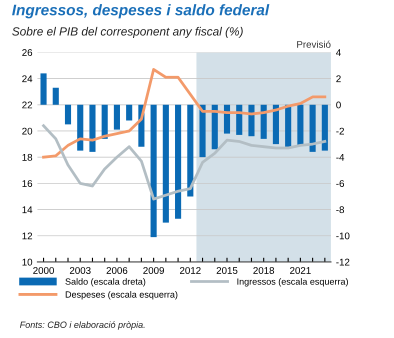 The width and height of the screenshot is (394, 338). Describe the element at coordinates (340, 131) in the screenshot. I see `y2-tick-label: -2` at that location.